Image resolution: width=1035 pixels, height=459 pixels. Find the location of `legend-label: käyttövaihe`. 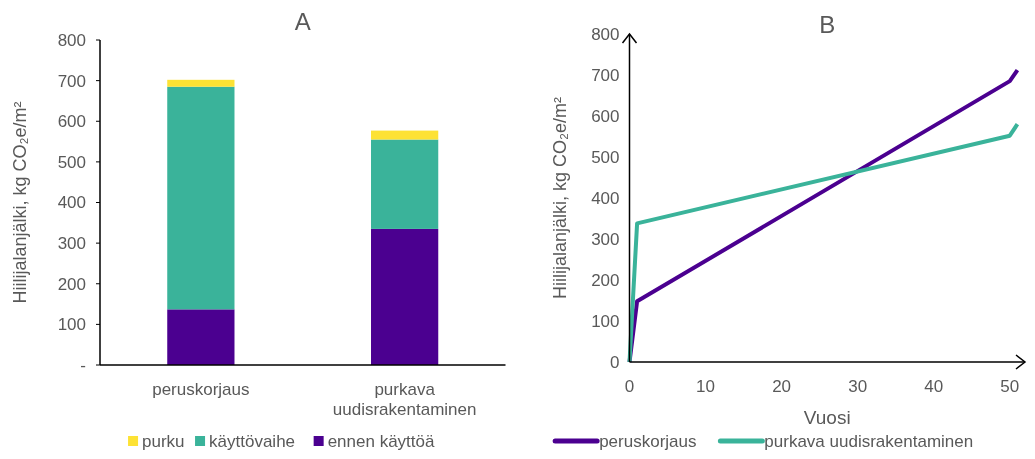

legend-label: käyttövaihe is located at coordinates (252, 441).